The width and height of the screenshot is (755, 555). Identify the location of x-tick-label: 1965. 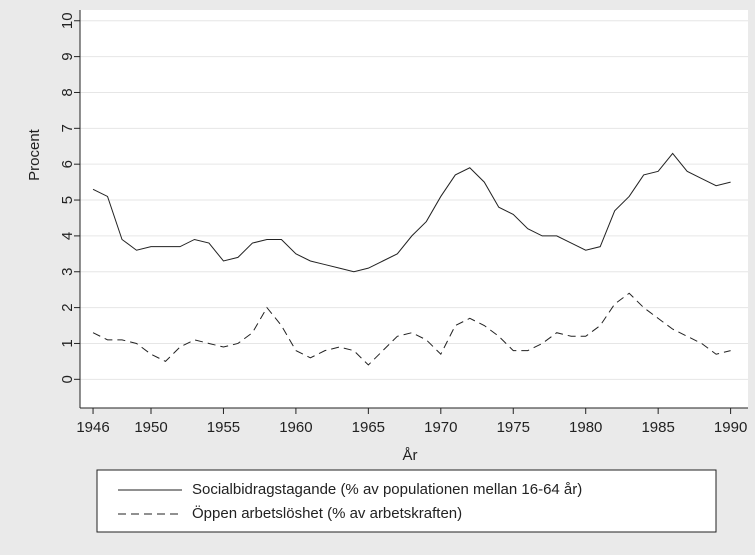
(368, 427).